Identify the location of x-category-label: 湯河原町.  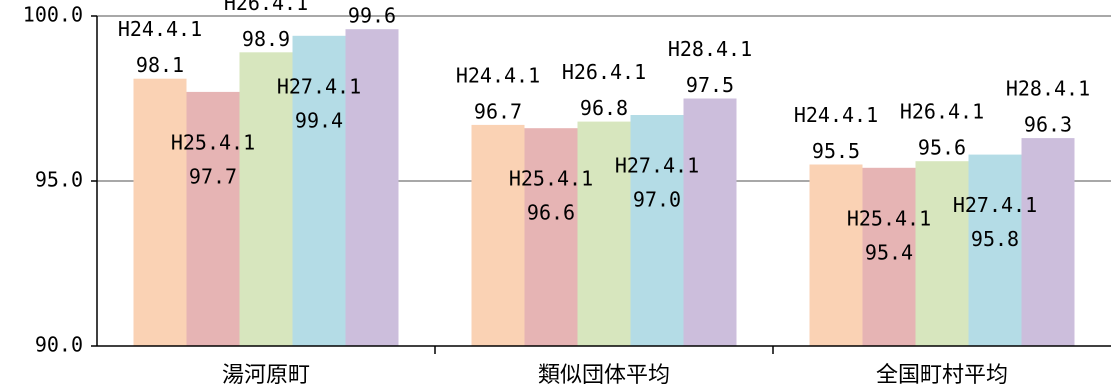
(266, 375).